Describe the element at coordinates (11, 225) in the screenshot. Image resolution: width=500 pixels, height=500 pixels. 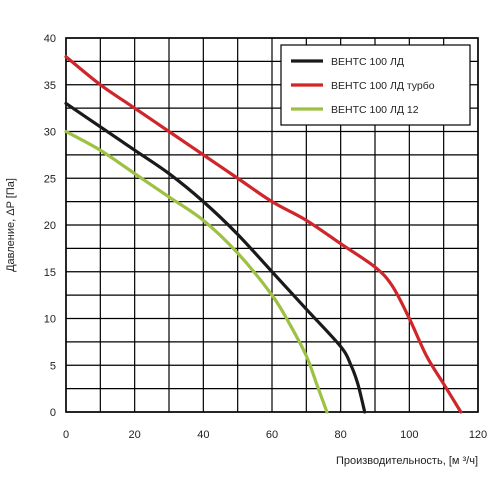
I see `y-axis-label: Давление, ΔP [Па]` at that location.